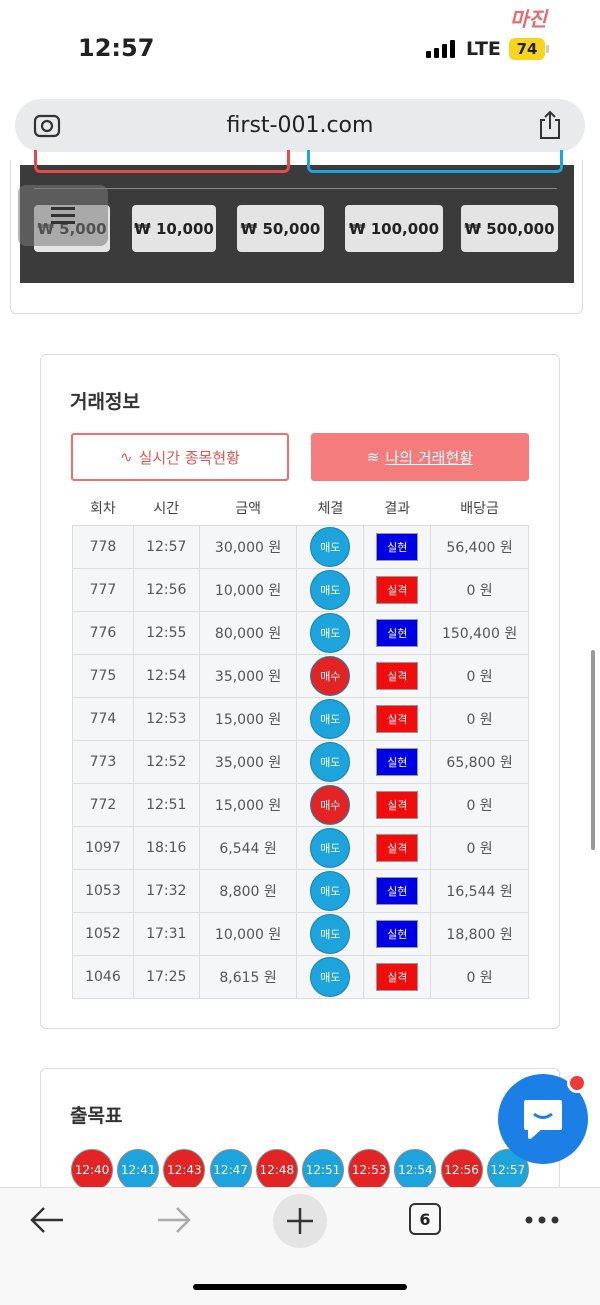  I want to click on section-title: 출목표, so click(96, 1116).